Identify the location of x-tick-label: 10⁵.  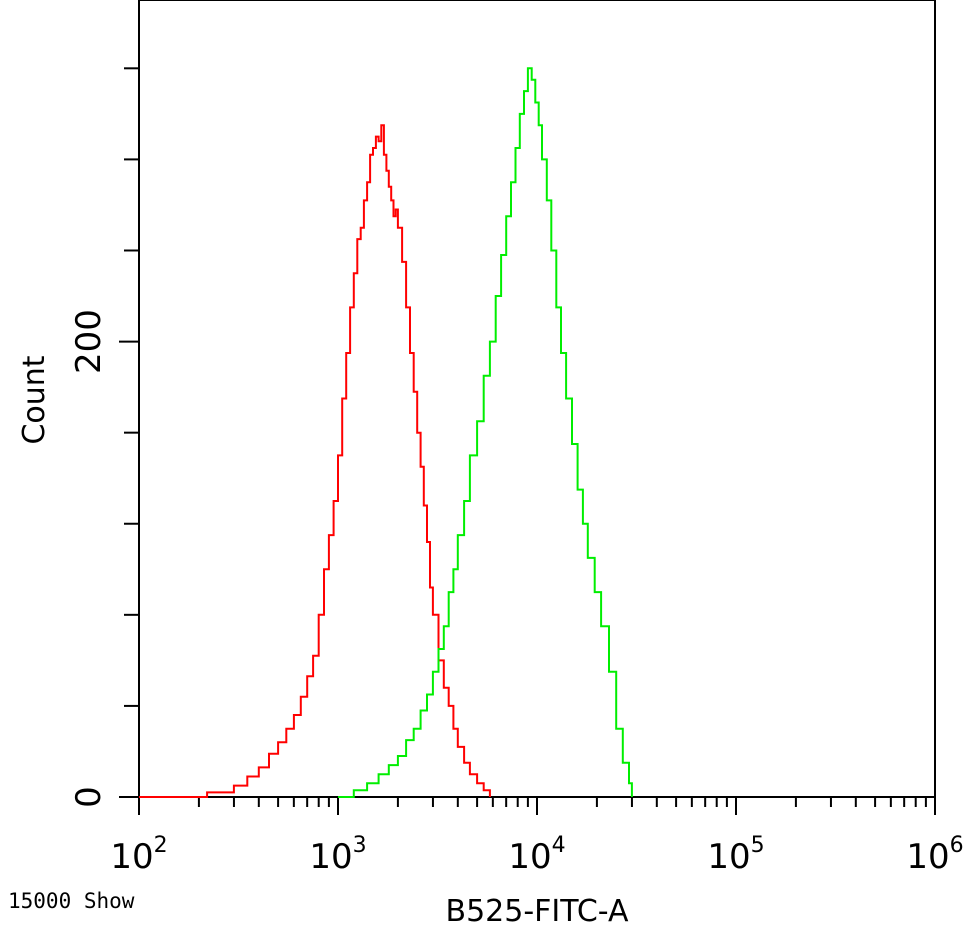
(735, 855).